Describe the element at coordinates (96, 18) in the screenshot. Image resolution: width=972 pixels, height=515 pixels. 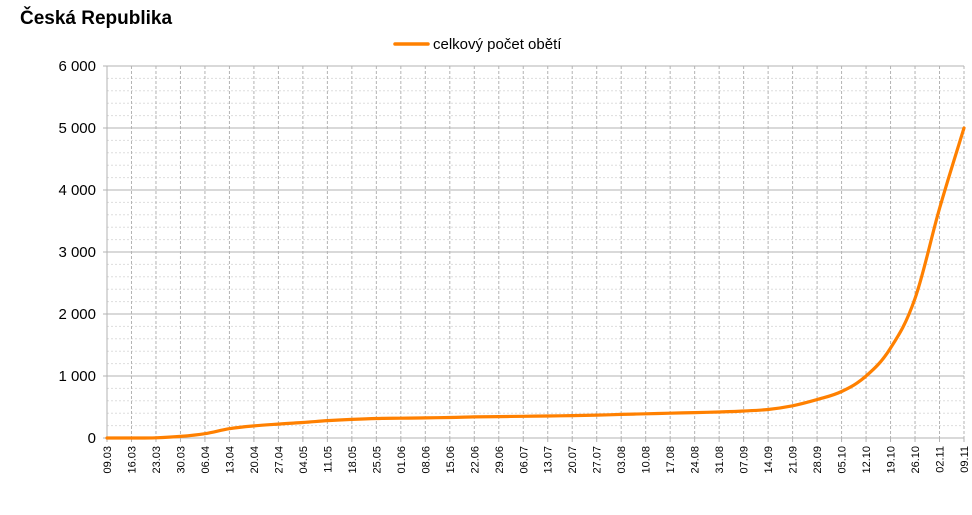
I see `chart-title: Česká Republika` at that location.